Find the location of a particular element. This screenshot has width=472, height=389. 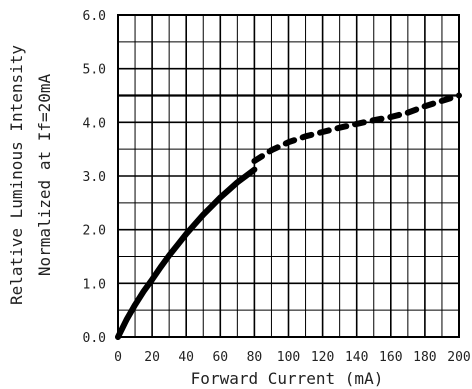

x-tick-label: 20 is located at coordinates (152, 357).